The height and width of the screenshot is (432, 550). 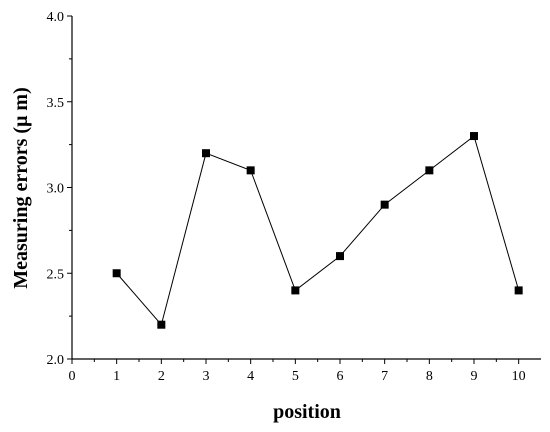 What do you see at coordinates (474, 376) in the screenshot?
I see `x-tick-label: 9` at bounding box center [474, 376].